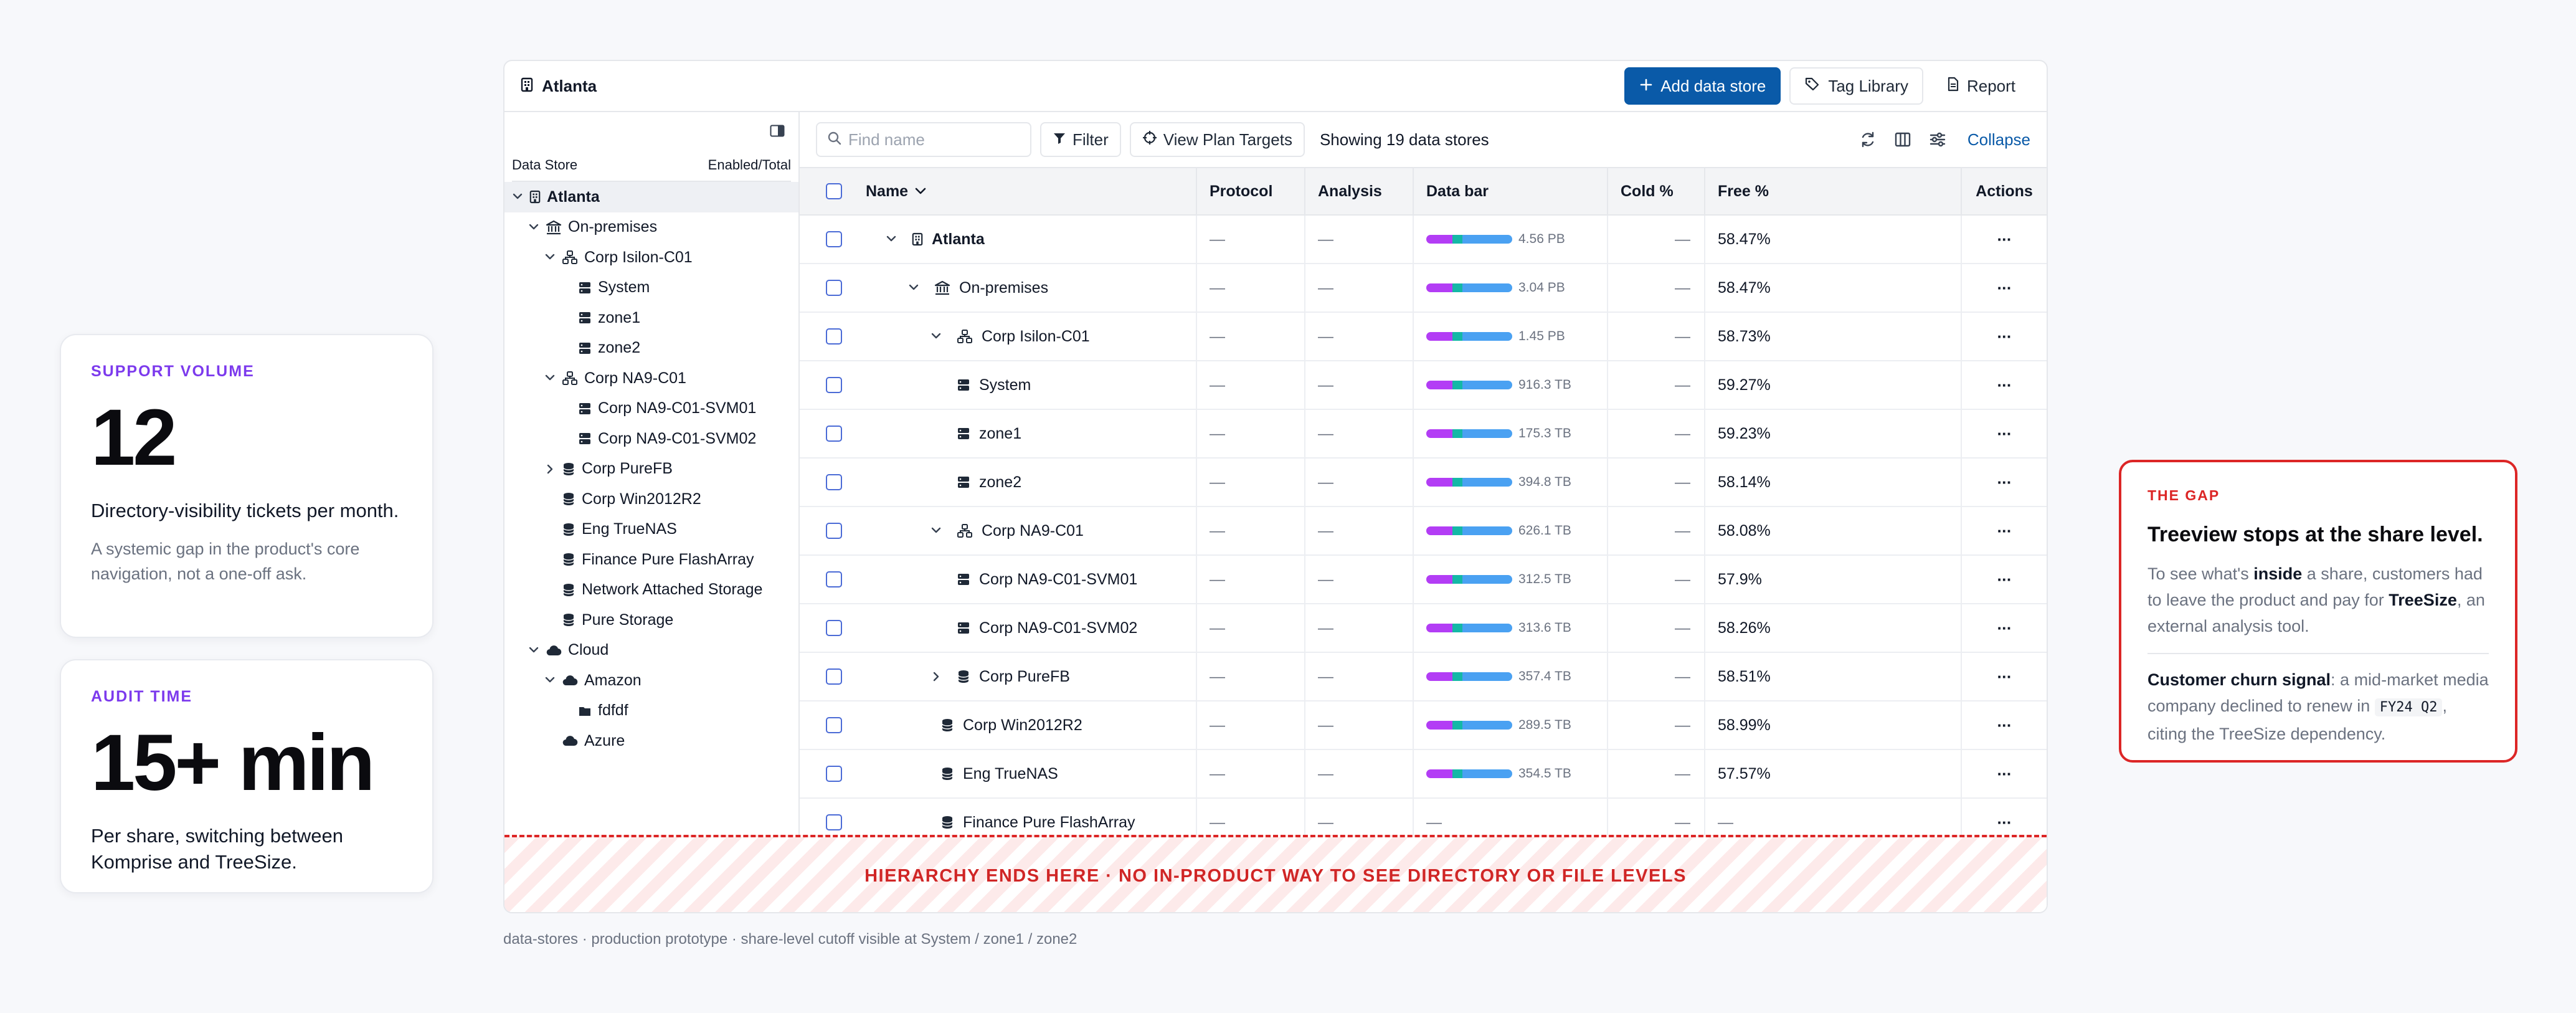 The height and width of the screenshot is (1013, 2576). What do you see at coordinates (1424, 385) in the screenshot?
I see `table-row: System — — 916.3 TB — 59.27% ···` at bounding box center [1424, 385].